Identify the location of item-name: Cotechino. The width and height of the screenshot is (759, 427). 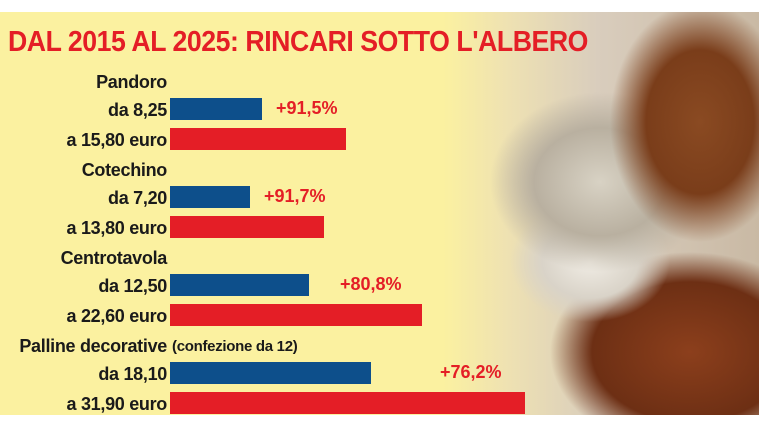
(124, 170).